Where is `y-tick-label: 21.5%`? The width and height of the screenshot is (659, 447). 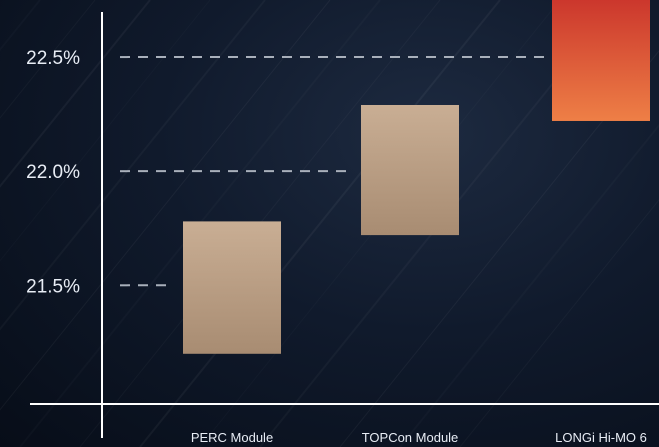
y-tick-label: 21.5% is located at coordinates (53, 286).